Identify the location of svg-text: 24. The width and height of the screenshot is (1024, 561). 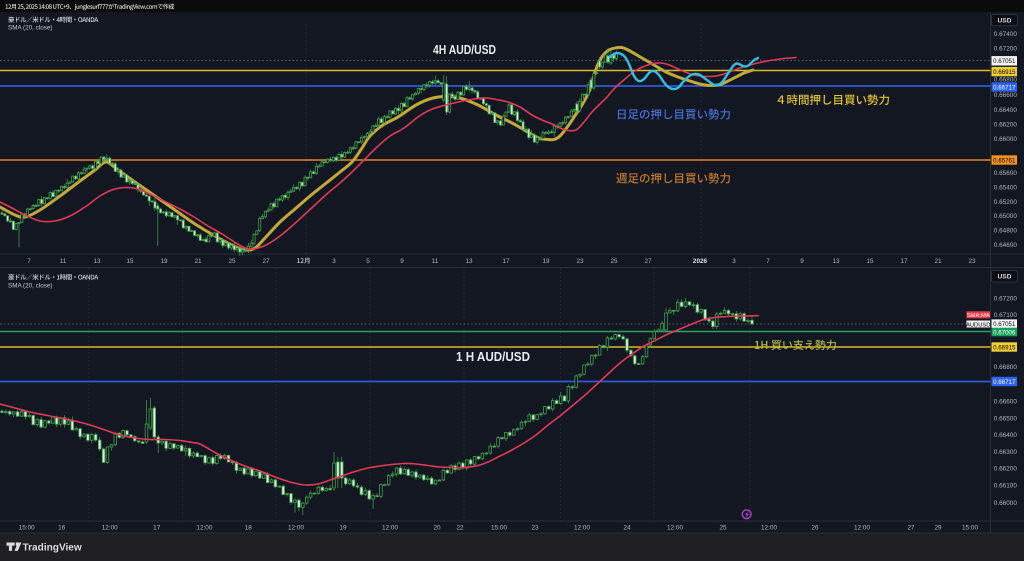
(627, 528).